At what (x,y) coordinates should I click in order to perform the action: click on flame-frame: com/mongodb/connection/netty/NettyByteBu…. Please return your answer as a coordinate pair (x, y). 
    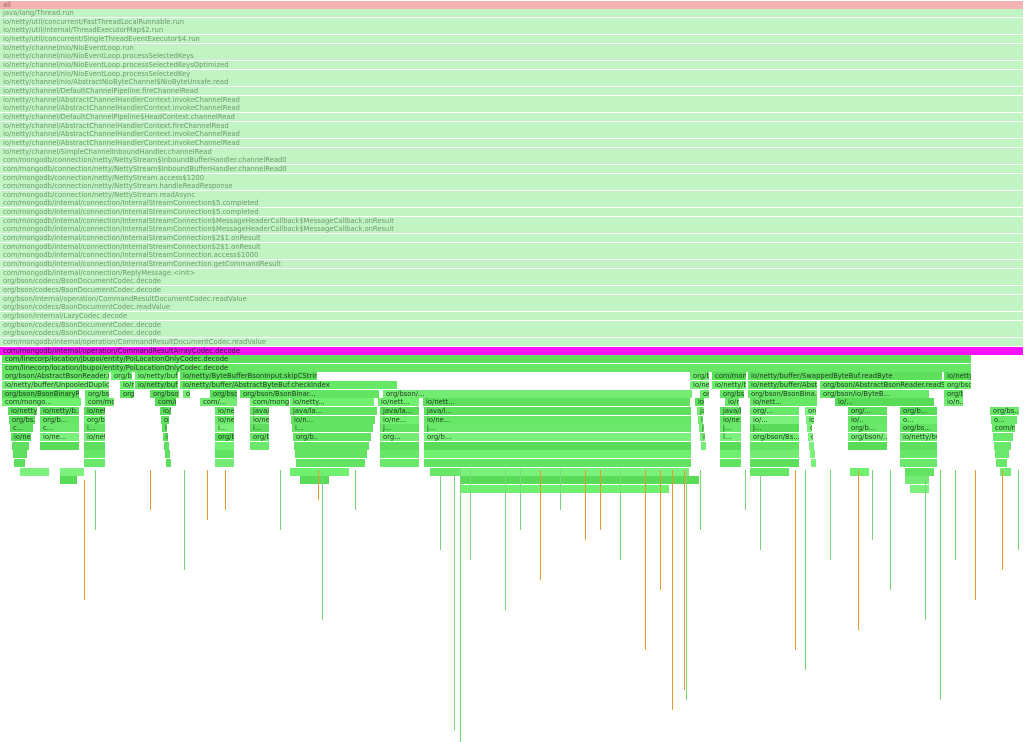
    Looking at the image, I should click on (729, 376).